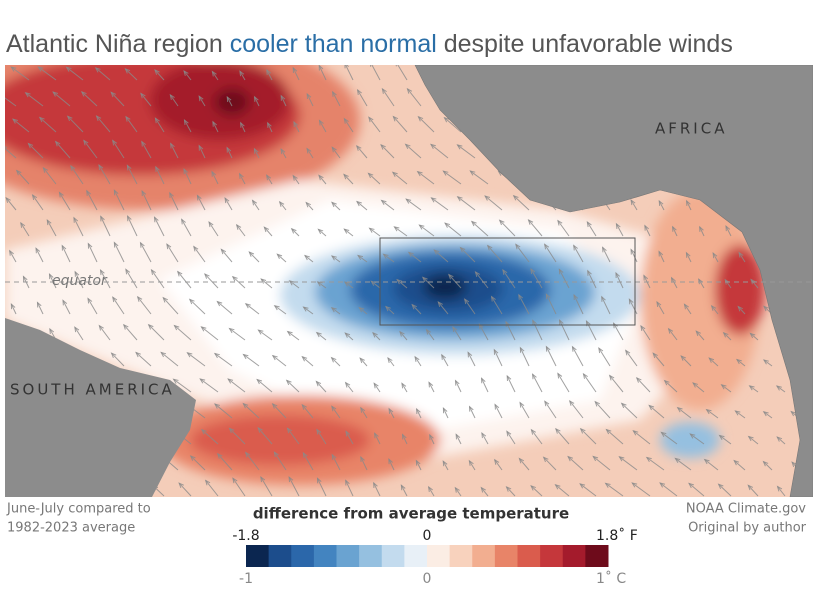  Describe the element at coordinates (747, 528) in the screenshot. I see `note-right: Original by author` at that location.